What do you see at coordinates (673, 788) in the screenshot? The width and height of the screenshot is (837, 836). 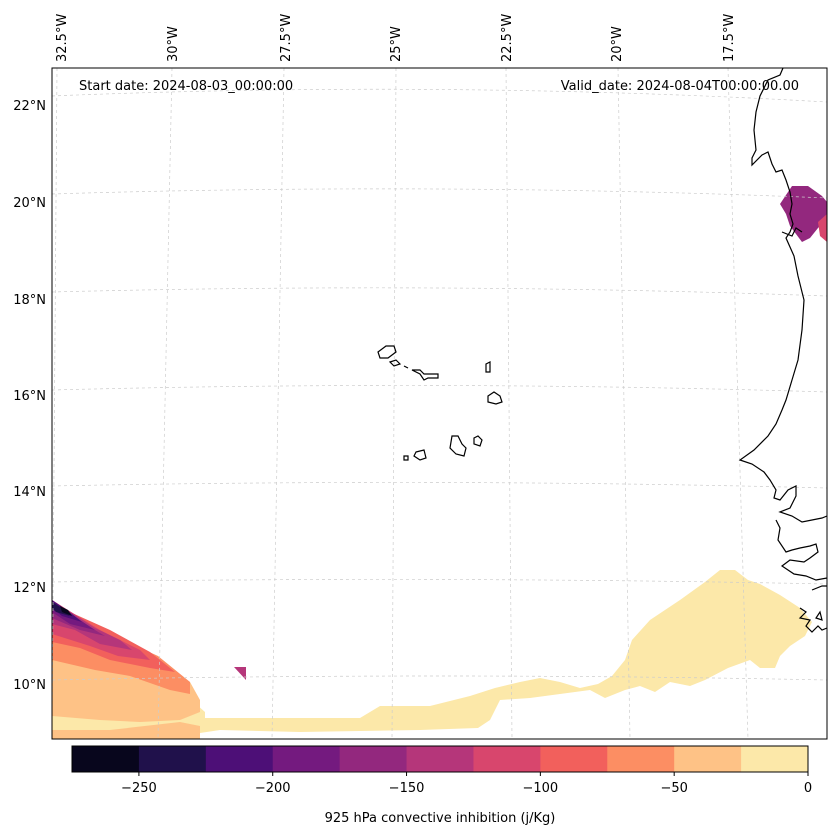 I see `colorbar-tick-label: −50` at bounding box center [673, 788].